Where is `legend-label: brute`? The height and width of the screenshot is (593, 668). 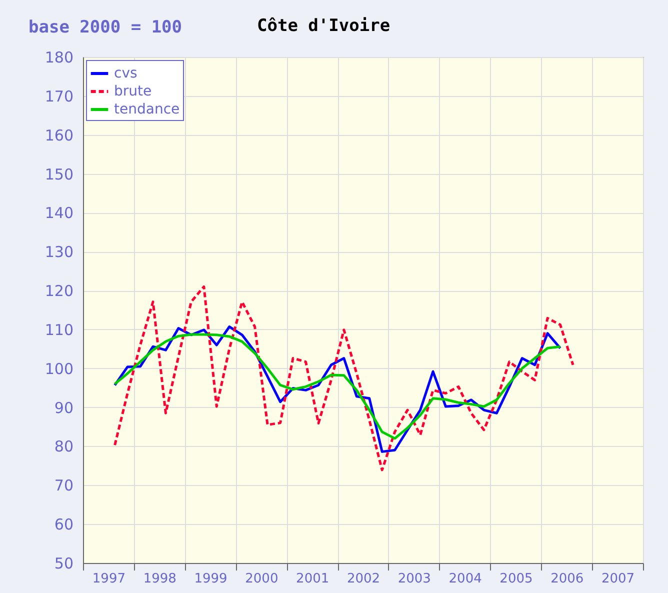
legend-label: brute is located at coordinates (133, 92).